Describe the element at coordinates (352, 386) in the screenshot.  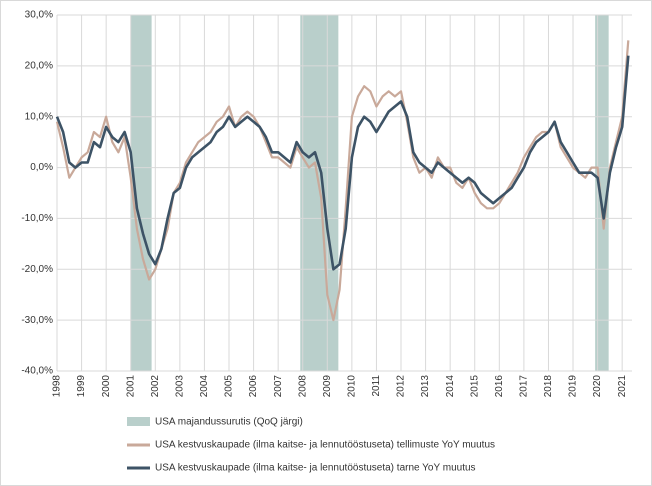
I see `x-tick-label: 2010` at that location.